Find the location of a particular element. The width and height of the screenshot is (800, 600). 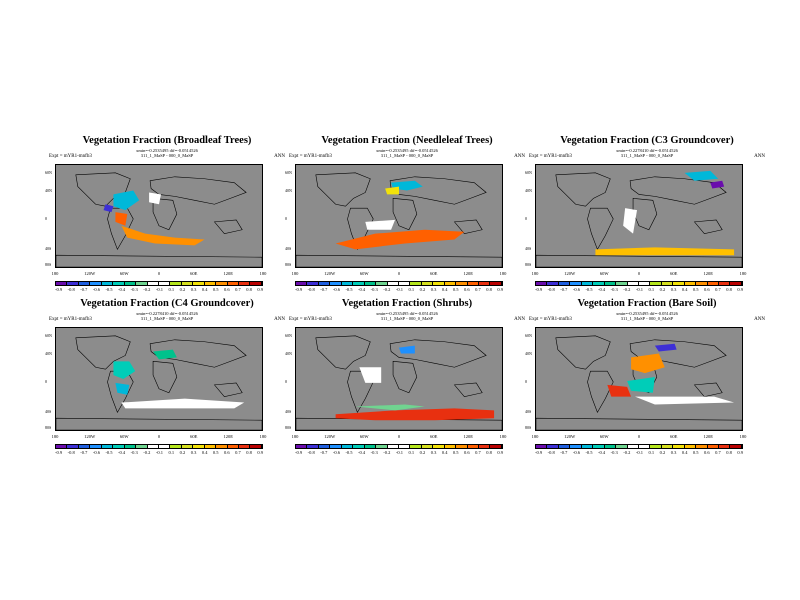

experiment-label: Expt = mYR1-mnfb3 is located at coordinates (310, 156).